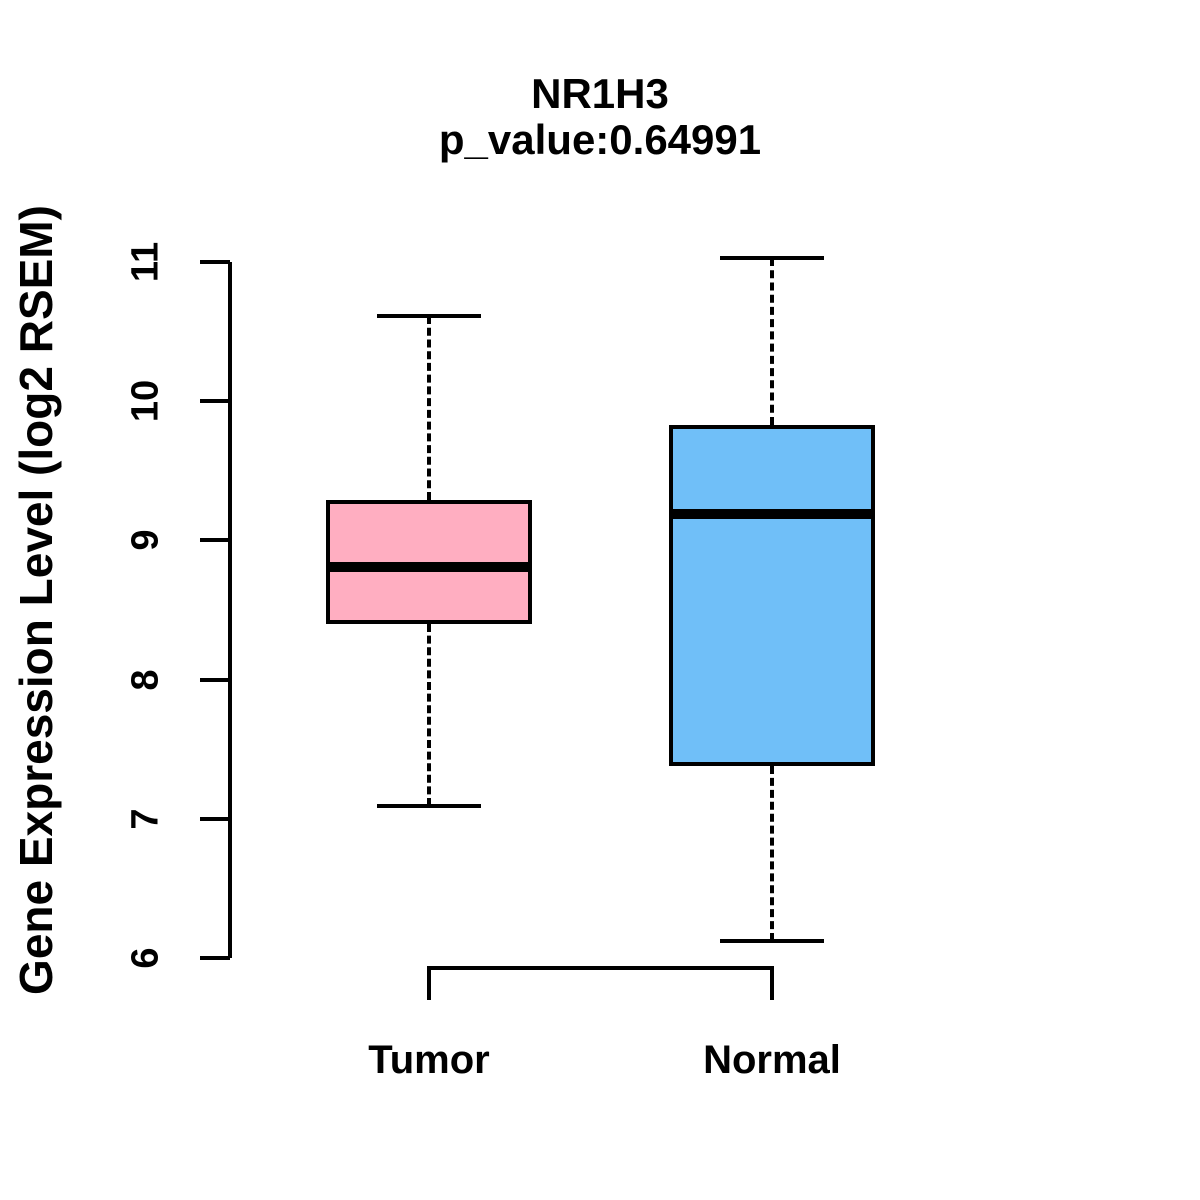 Image resolution: width=1200 pixels, height=1200 pixels. I want to click on y-axis-tick-label: 6, so click(145, 958).